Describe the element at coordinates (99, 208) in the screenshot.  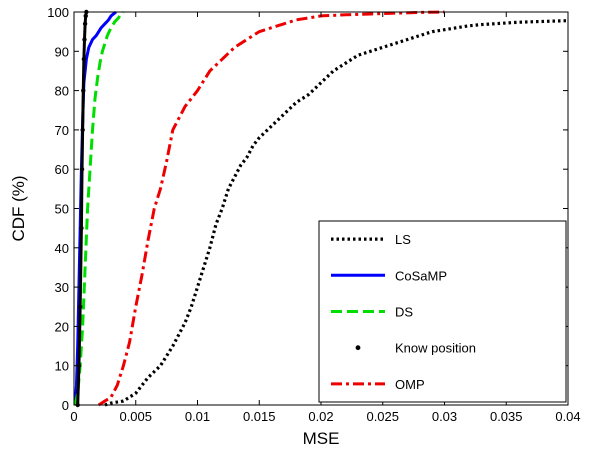
I see `line-ds` at that location.